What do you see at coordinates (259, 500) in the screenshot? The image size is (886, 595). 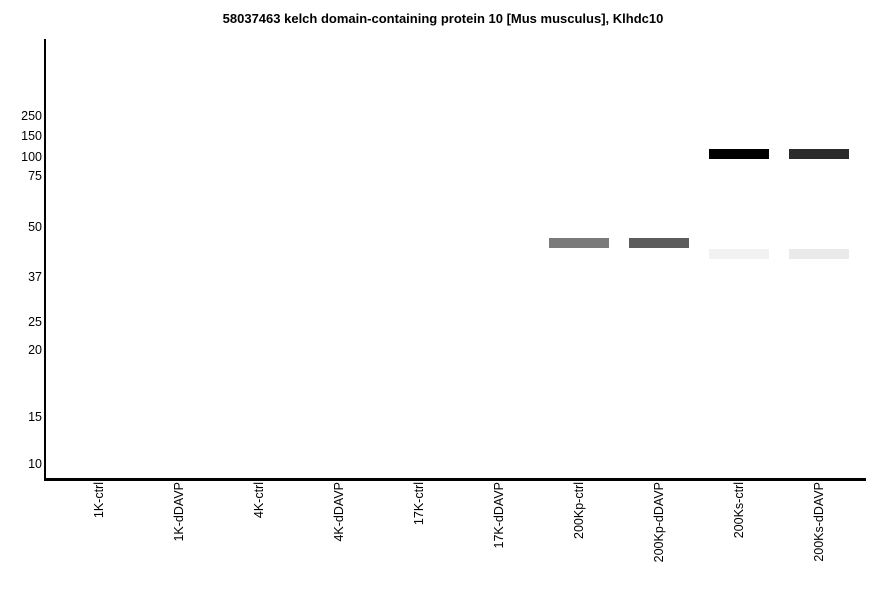 I see `x-lane-label-4K-ctrl: 4K-ctrl` at bounding box center [259, 500].